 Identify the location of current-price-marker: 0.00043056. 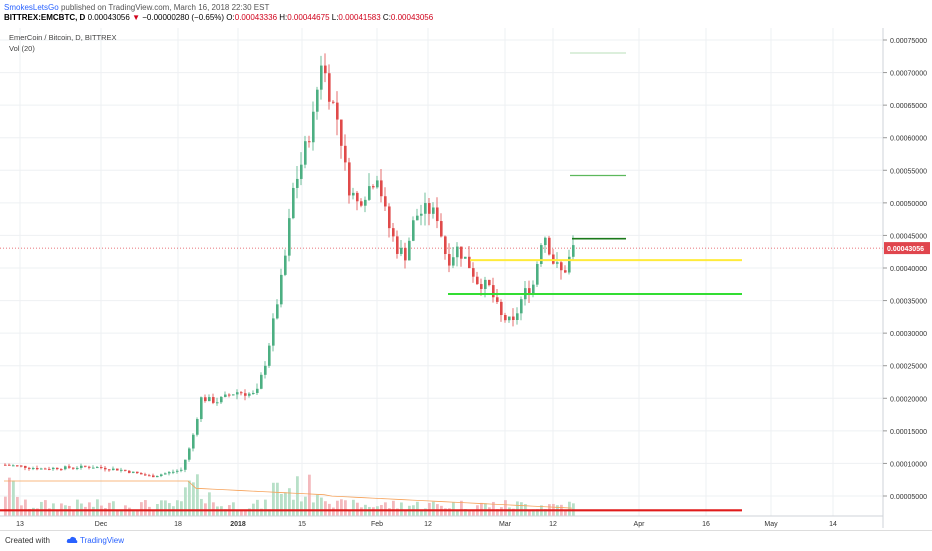
(907, 248).